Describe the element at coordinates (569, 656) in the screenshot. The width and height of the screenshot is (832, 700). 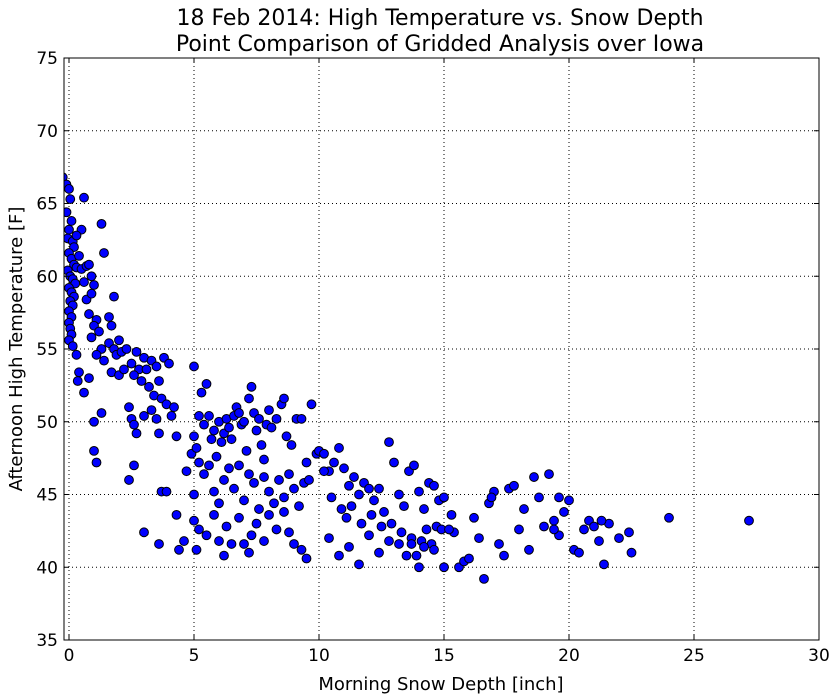
I see `x-tick-label: 20` at that location.